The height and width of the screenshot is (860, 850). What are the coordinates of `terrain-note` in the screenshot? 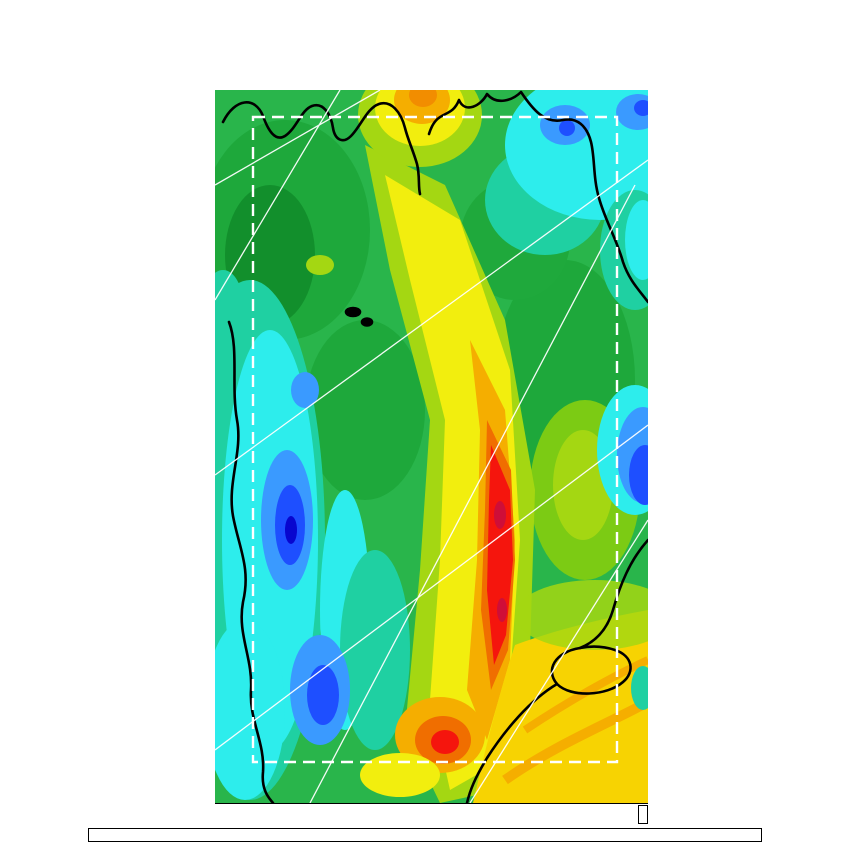 It's located at (643, 814).